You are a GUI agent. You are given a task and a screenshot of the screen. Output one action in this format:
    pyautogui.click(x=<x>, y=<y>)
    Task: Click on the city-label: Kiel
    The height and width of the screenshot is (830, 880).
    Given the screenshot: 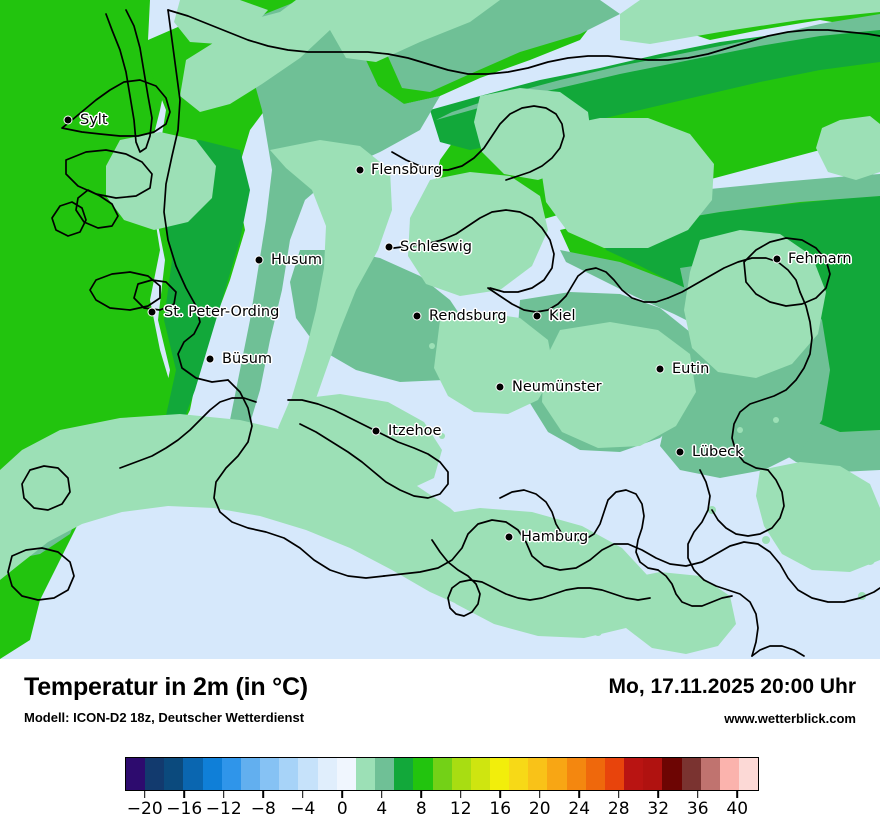 What is the action you would take?
    pyautogui.click(x=562, y=316)
    